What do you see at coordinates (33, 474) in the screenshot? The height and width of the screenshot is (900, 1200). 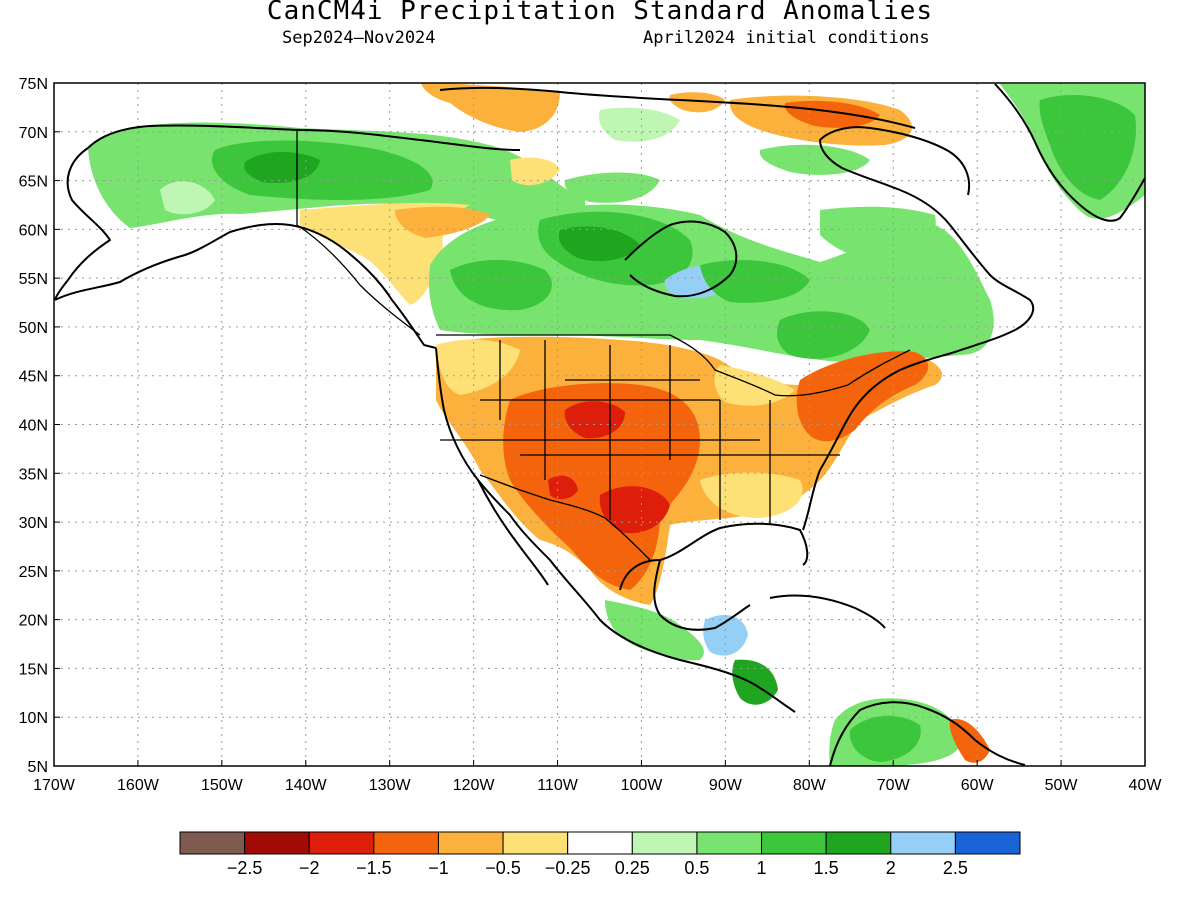 I see `latitude-tick-label: 35N` at bounding box center [33, 474].